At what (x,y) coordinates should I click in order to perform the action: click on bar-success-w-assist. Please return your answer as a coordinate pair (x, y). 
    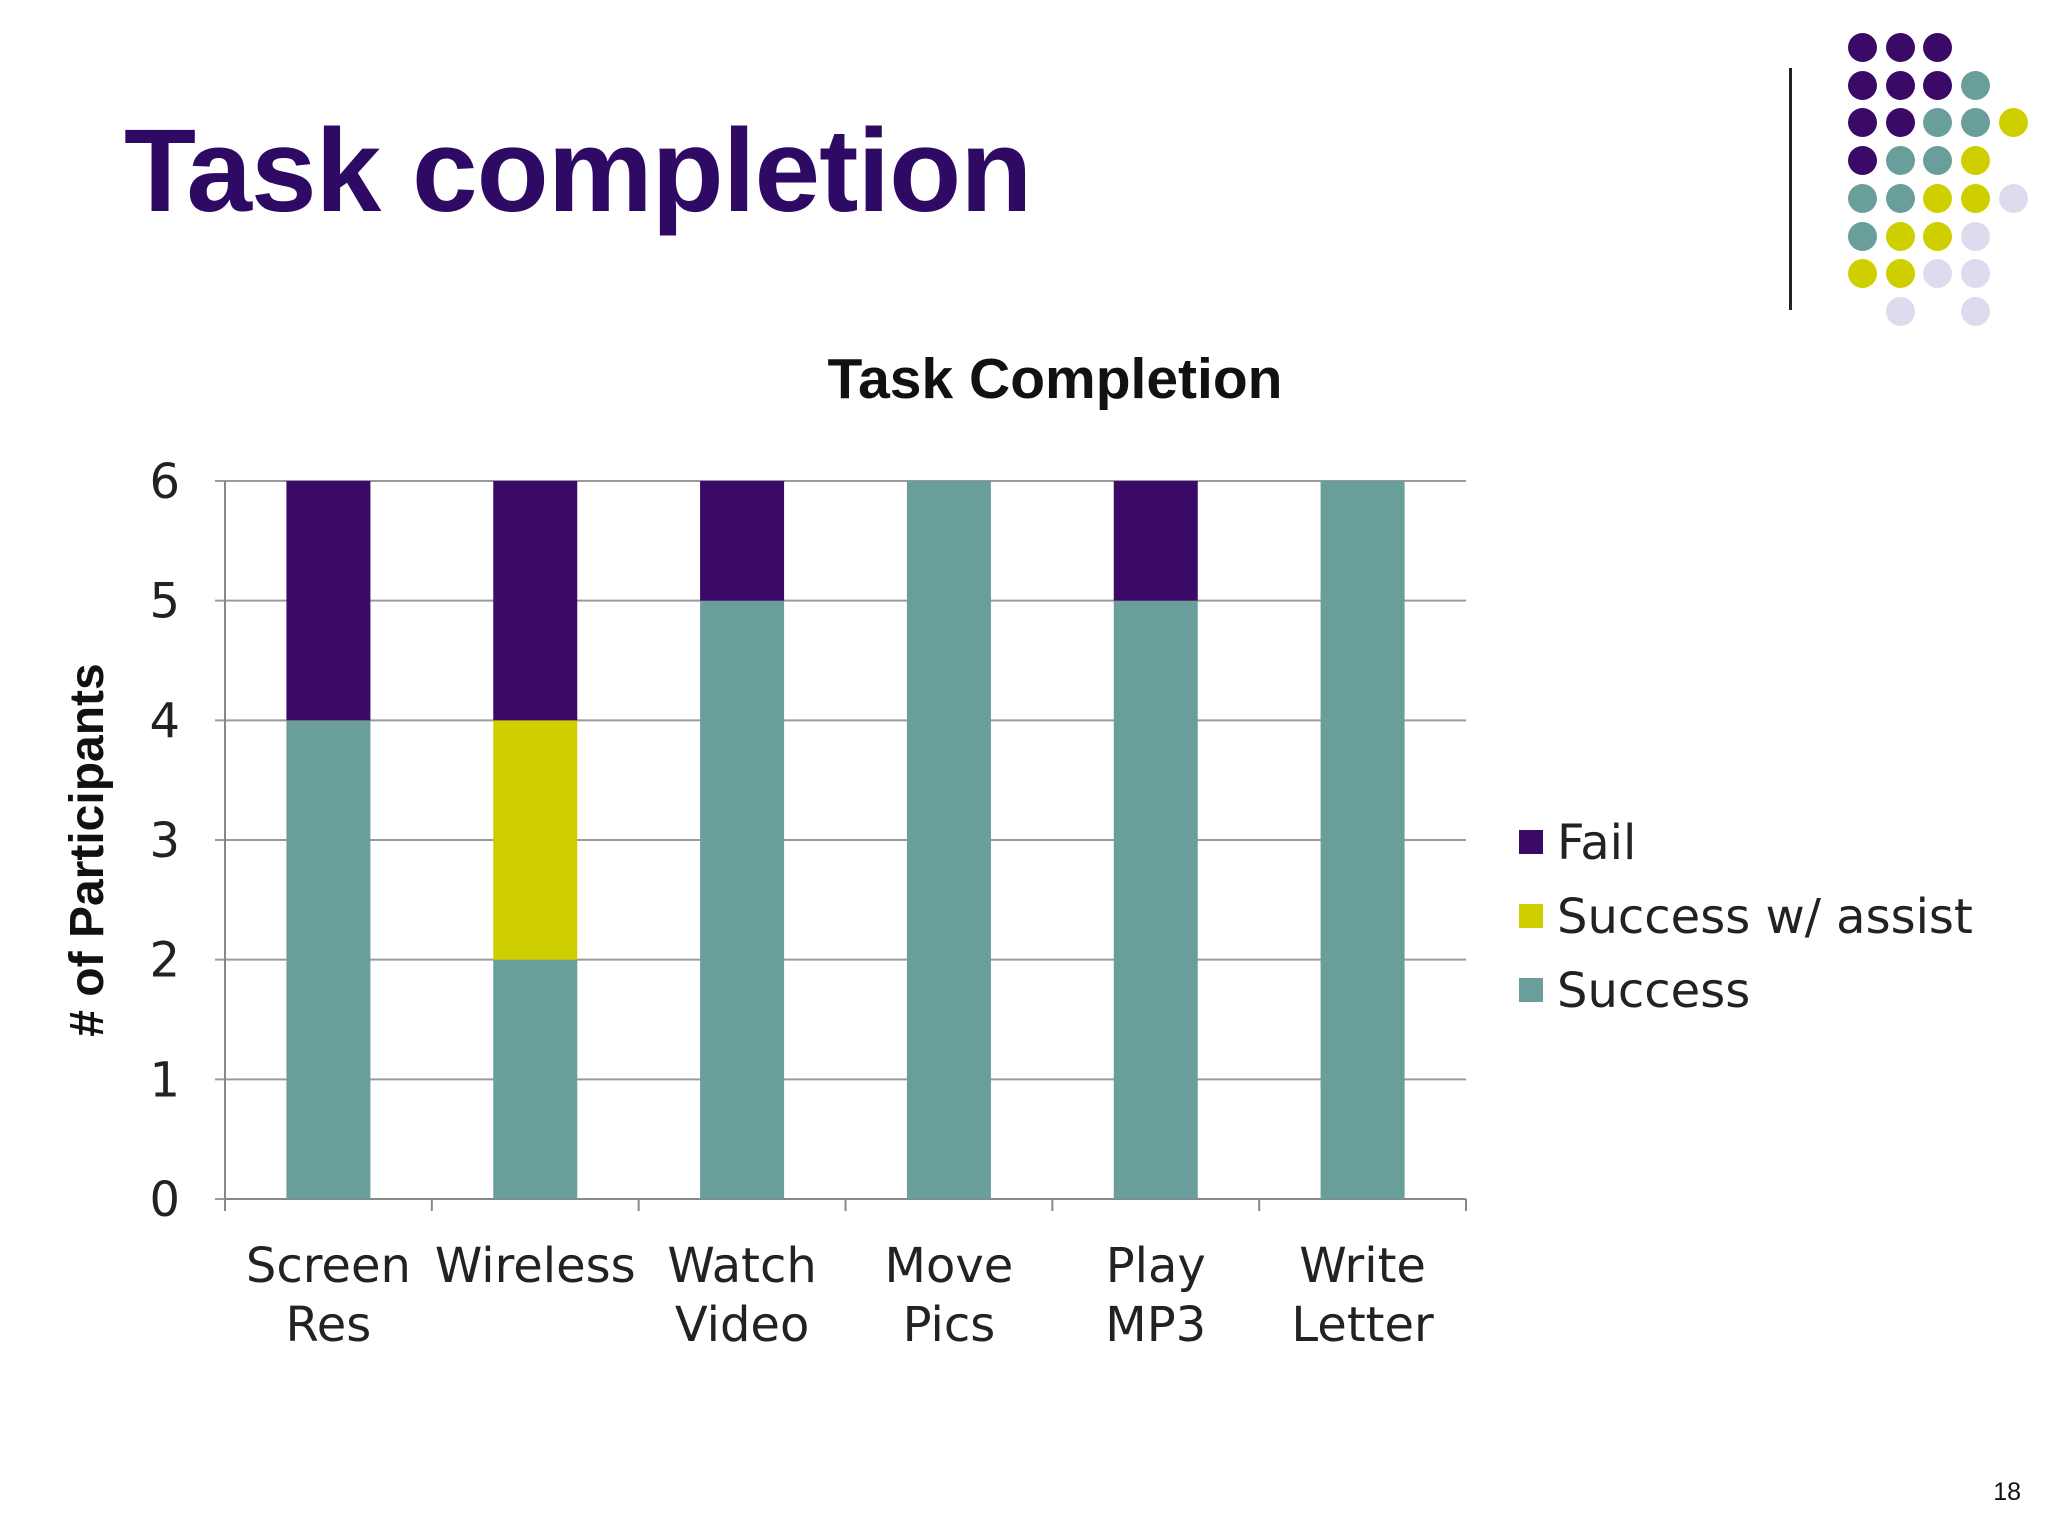
    Looking at the image, I should click on (535, 840).